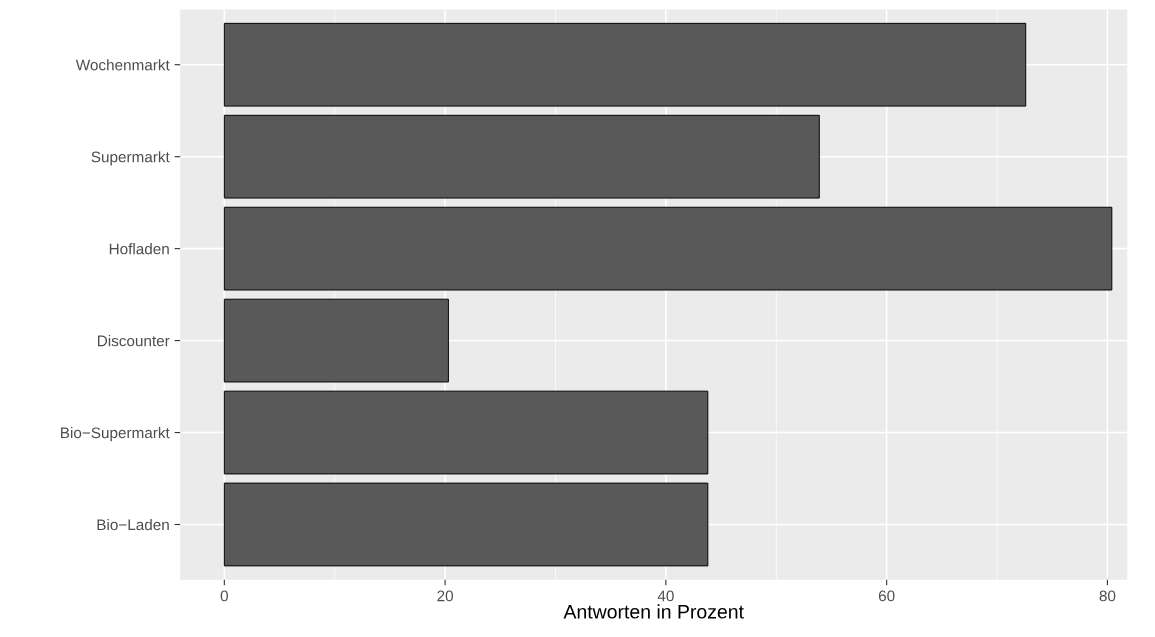 This screenshot has height=637, width=1155. I want to click on y-tick-label: Discounter, so click(134, 341).